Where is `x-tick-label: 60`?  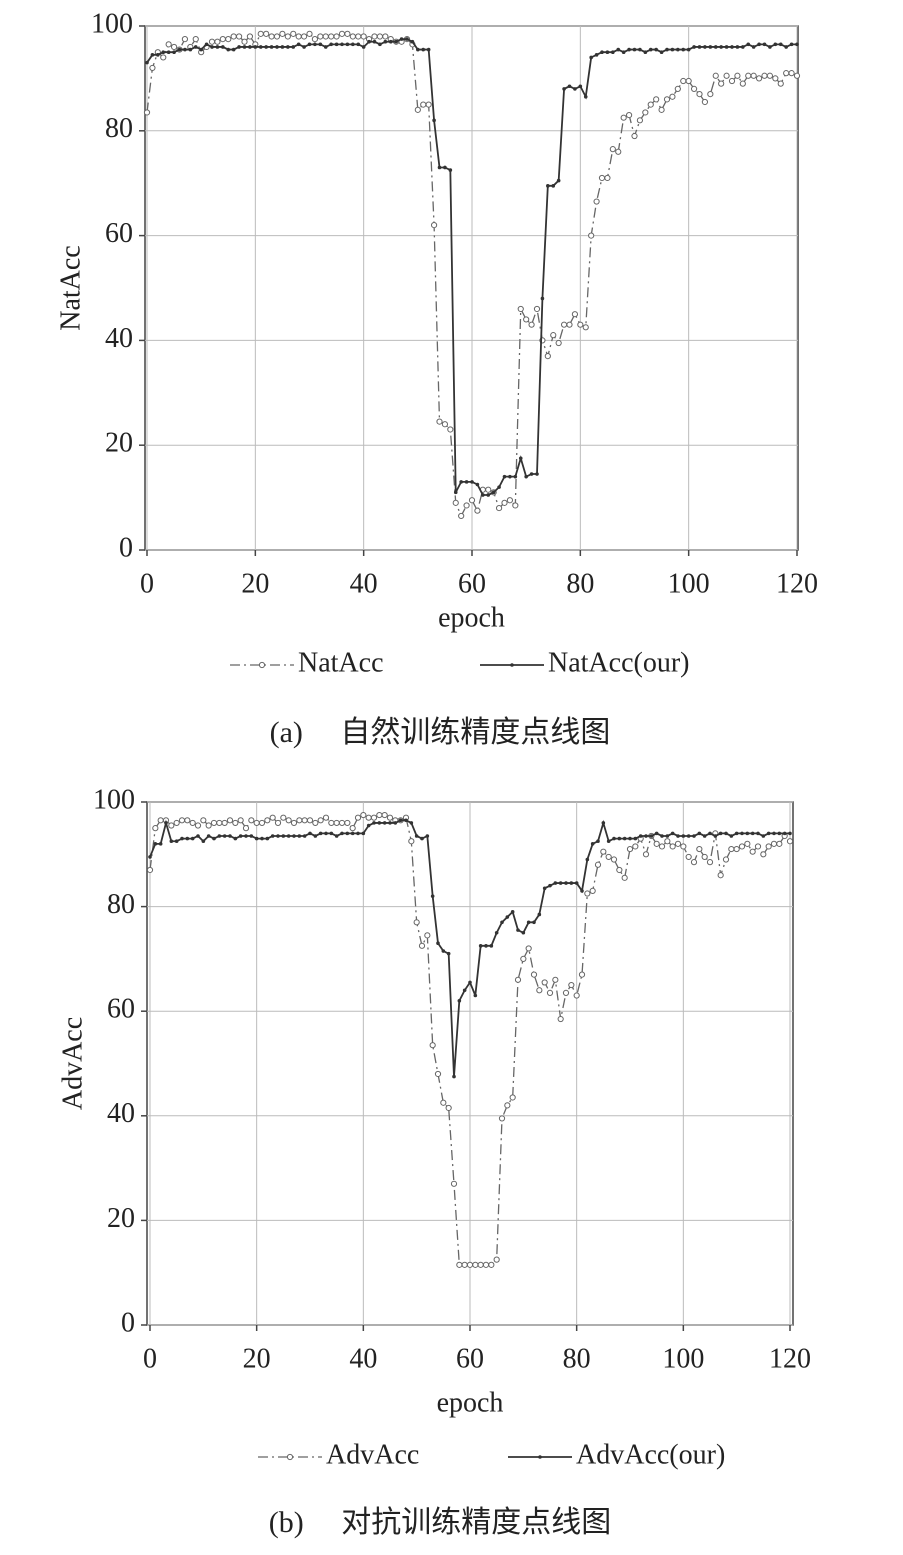
x-tick-label: 60 is located at coordinates (470, 1358).